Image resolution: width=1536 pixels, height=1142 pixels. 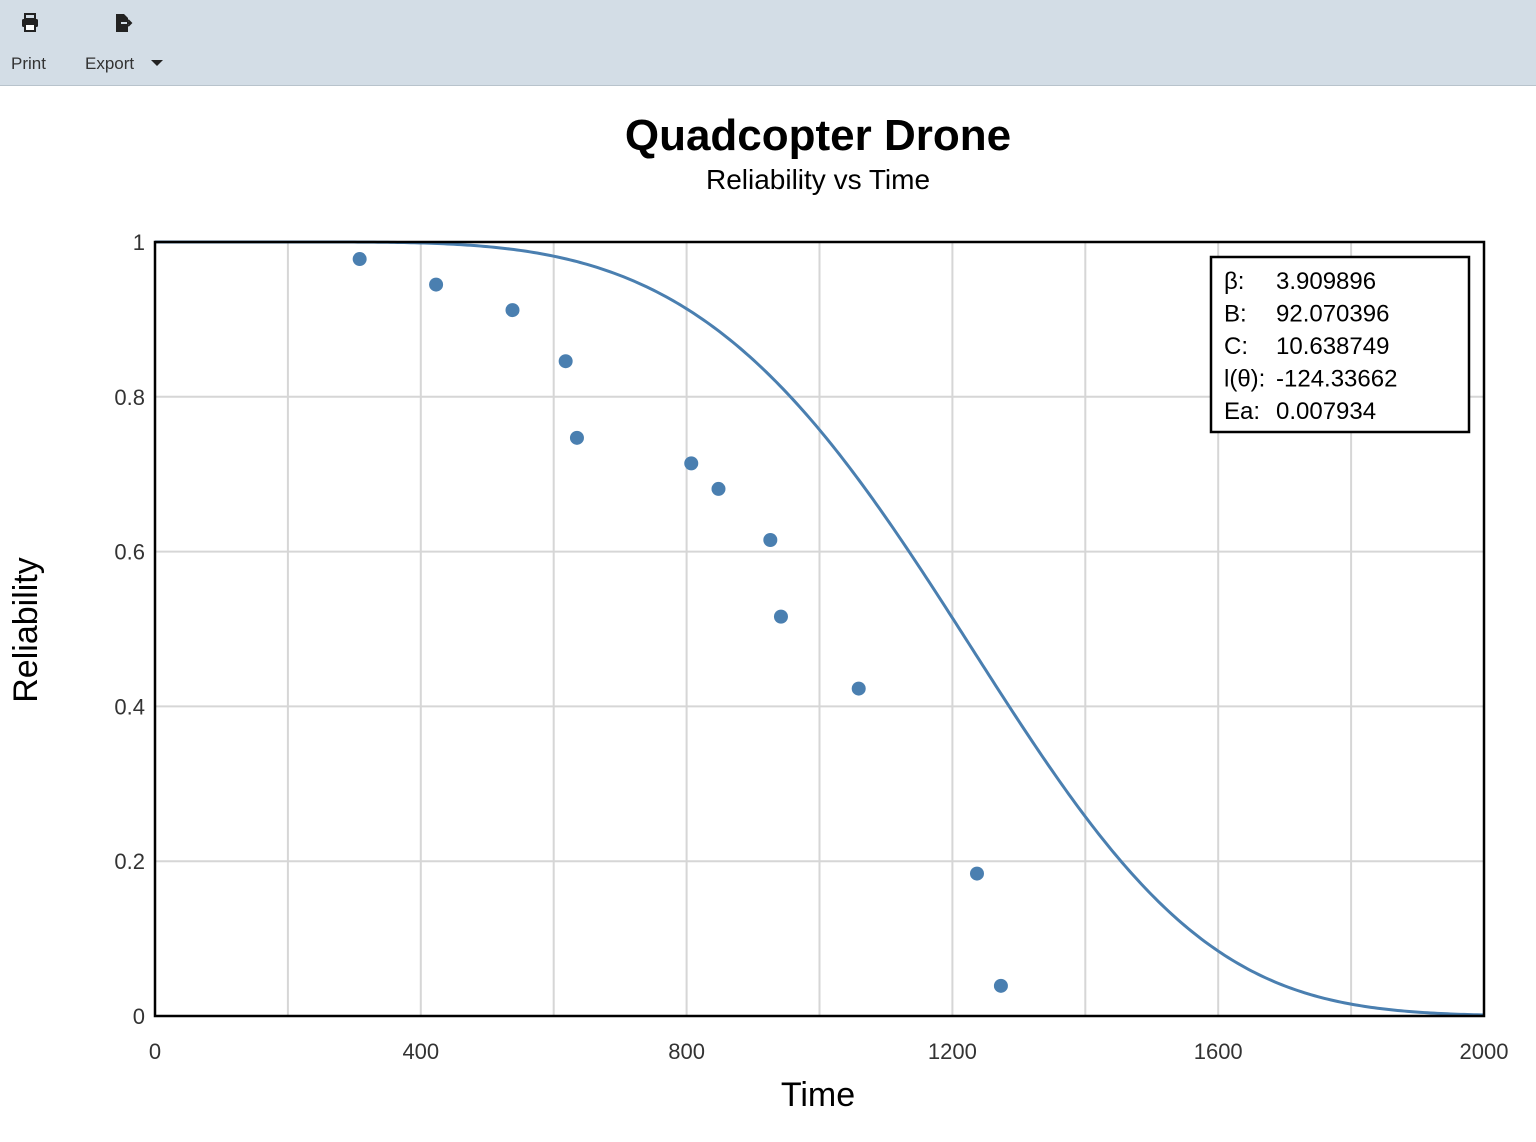 What do you see at coordinates (129, 552) in the screenshot?
I see `y-tick-label: 0.6` at bounding box center [129, 552].